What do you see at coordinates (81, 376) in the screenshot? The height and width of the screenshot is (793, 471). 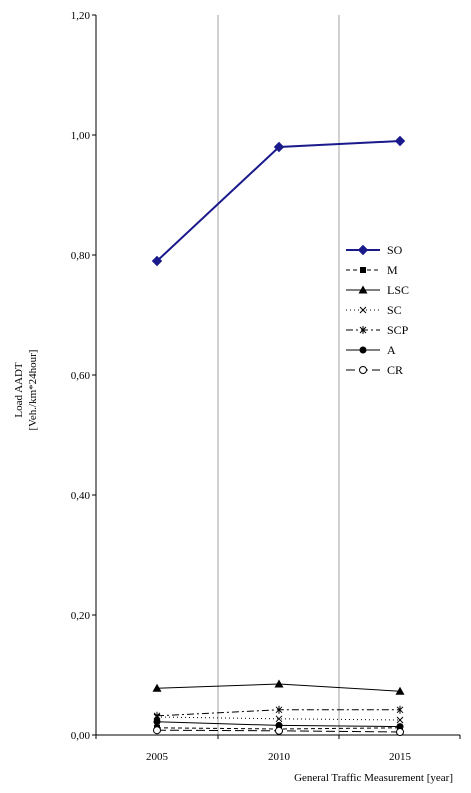 I see `y-tick-label: 0,60` at bounding box center [81, 376].